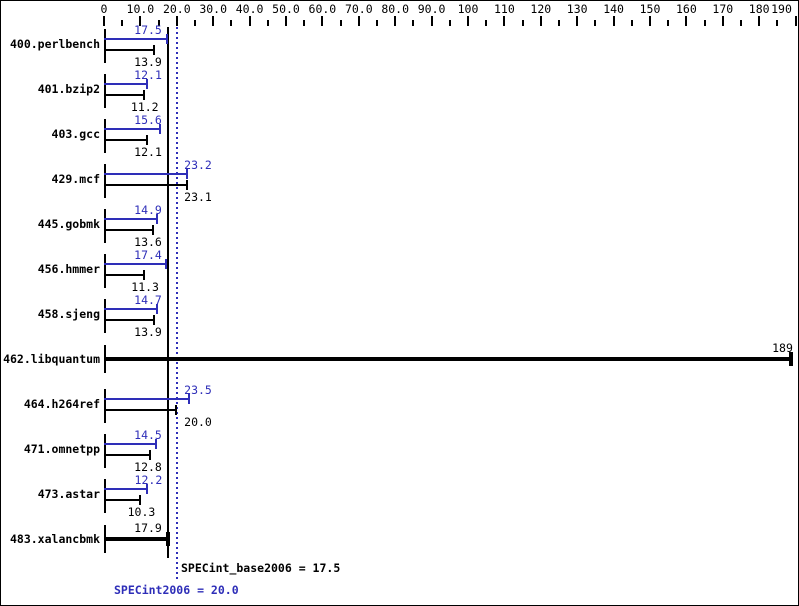  I want to click on axis-tick-label: 110, so click(504, 9).